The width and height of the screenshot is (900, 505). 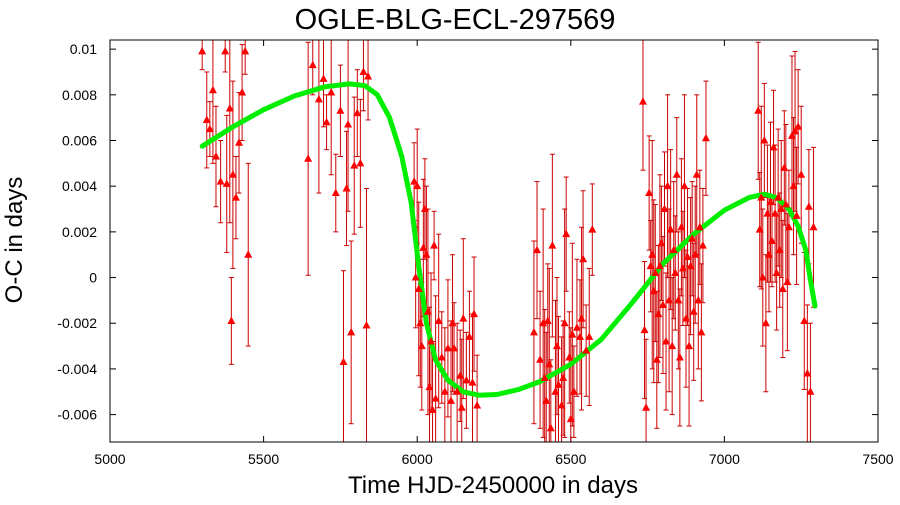 What do you see at coordinates (77, 369) in the screenshot?
I see `y-tick-label: -0.004` at bounding box center [77, 369].